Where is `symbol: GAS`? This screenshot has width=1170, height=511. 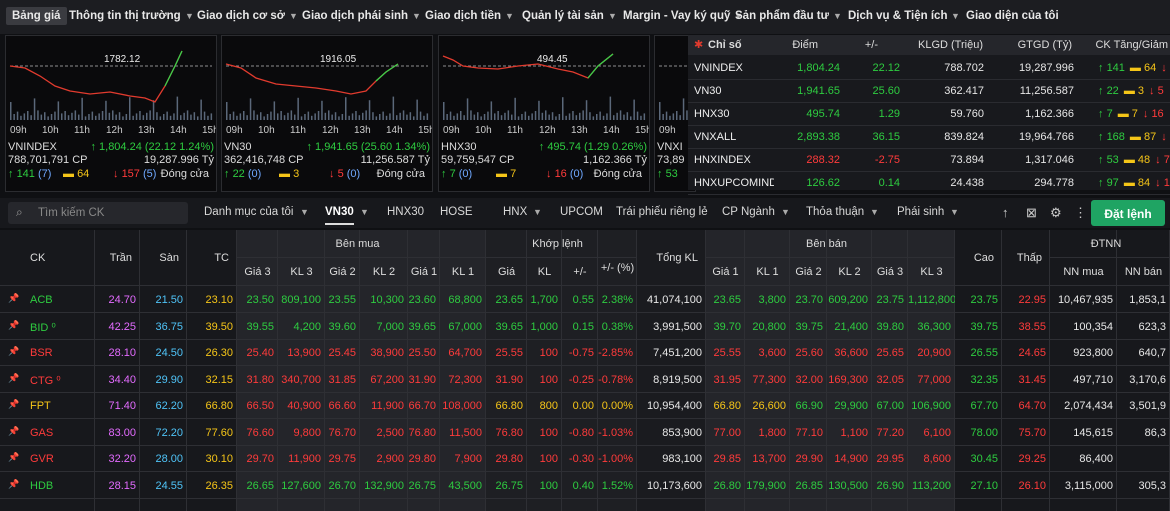 symbol: GAS is located at coordinates (42, 432).